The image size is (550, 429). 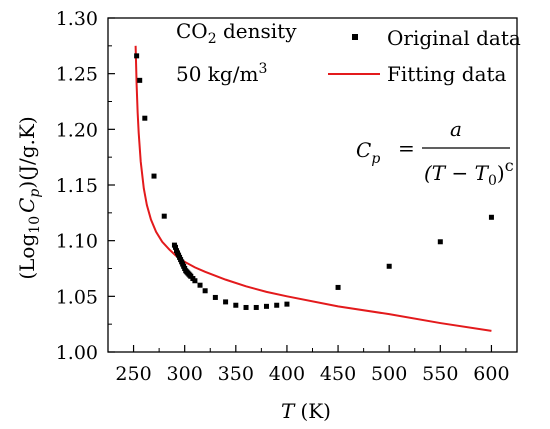 What do you see at coordinates (77, 19) in the screenshot?
I see `y-tick-label: 1.30` at bounding box center [77, 19].